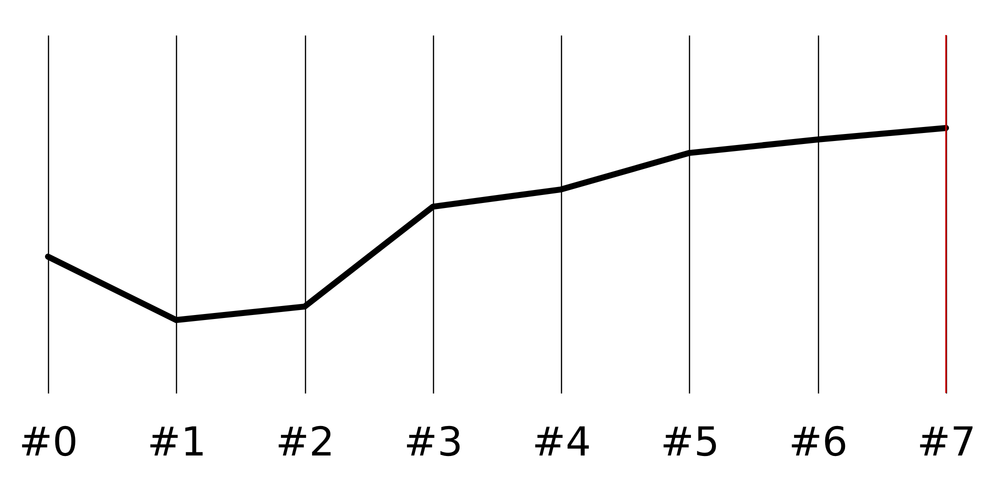 The image size is (988, 490). What do you see at coordinates (562, 443) in the screenshot?
I see `x-tick-label: #4` at bounding box center [562, 443].